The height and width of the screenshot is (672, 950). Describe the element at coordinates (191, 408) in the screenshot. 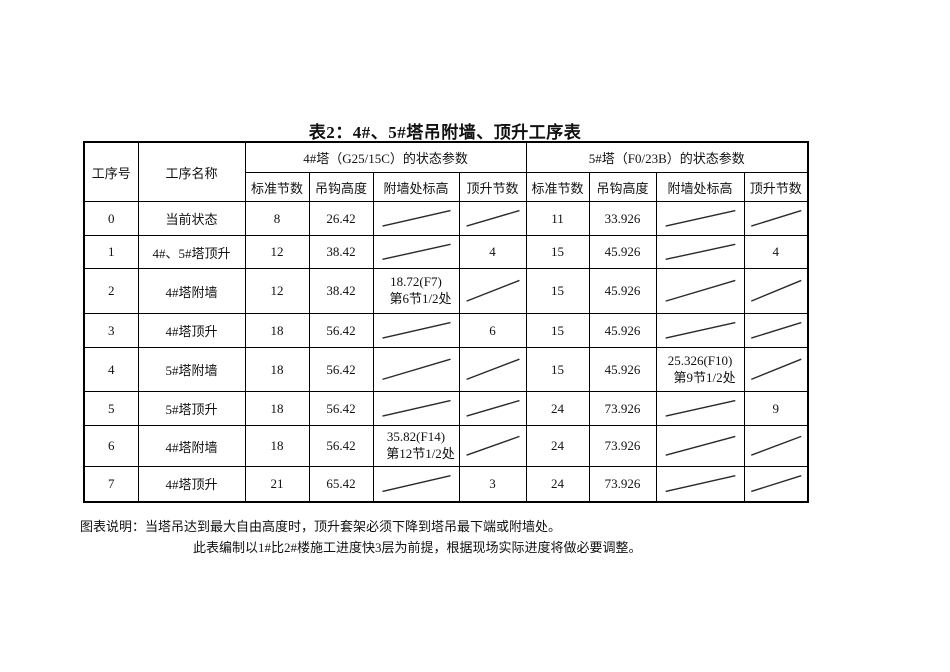

I see `cell-step-name: 5#塔顶升` at that location.